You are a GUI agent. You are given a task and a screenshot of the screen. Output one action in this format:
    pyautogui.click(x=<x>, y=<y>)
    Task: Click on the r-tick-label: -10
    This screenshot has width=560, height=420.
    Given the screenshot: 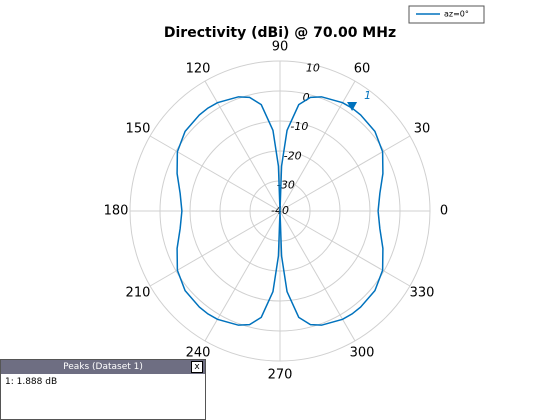 What is the action you would take?
    pyautogui.click(x=299, y=126)
    